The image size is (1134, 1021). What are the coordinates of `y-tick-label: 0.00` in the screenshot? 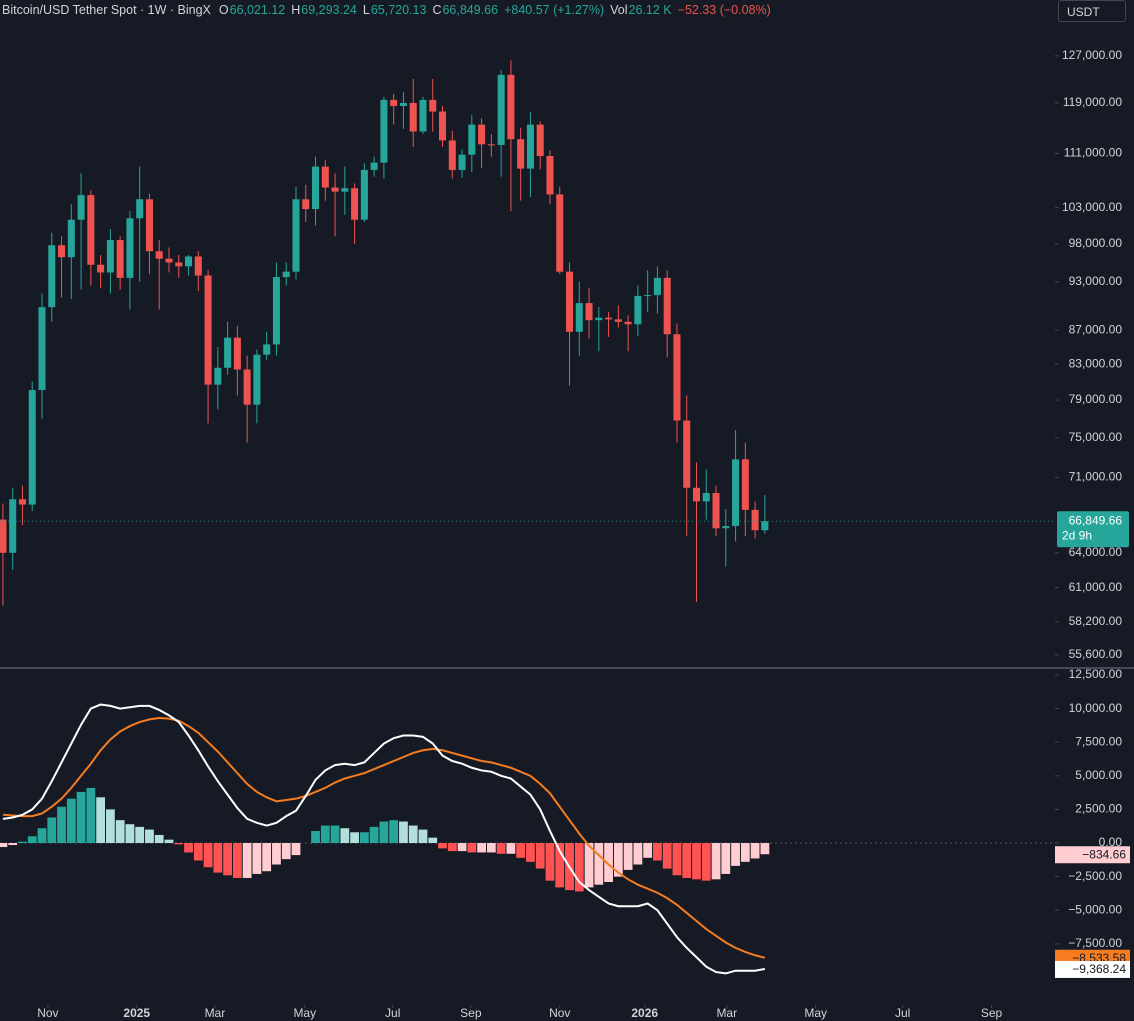 It's located at (1111, 842).